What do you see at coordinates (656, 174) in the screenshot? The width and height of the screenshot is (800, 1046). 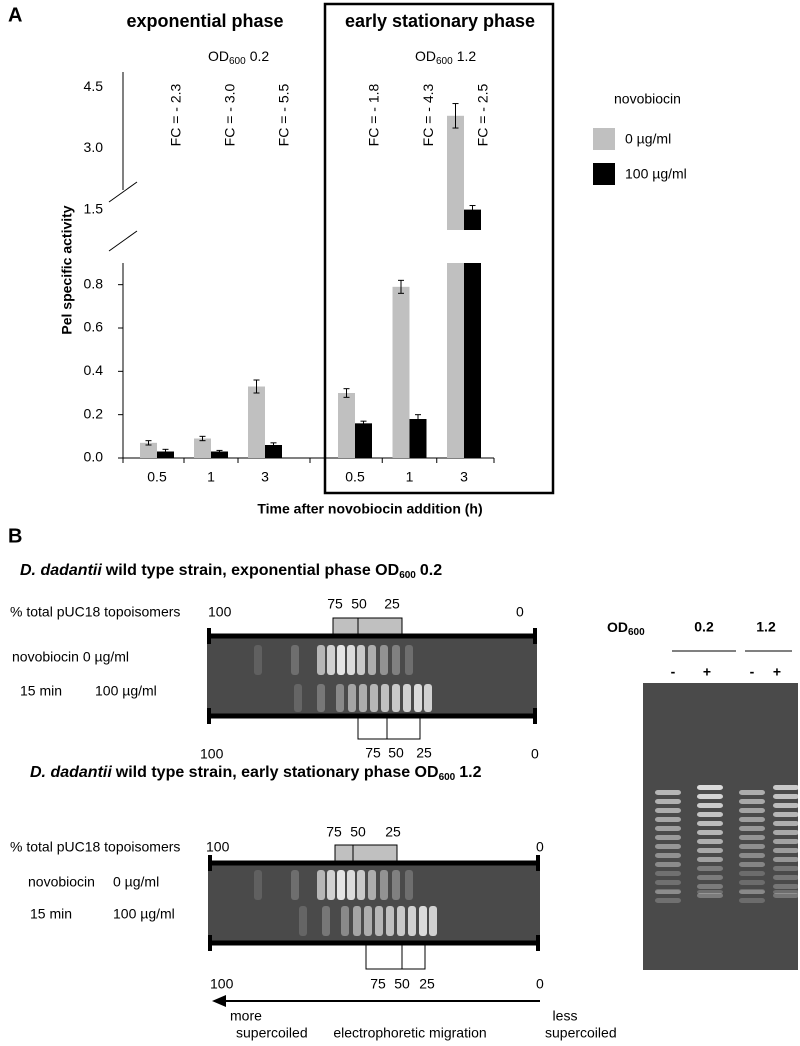 I see `legend-label: 100 µg/ml` at bounding box center [656, 174].